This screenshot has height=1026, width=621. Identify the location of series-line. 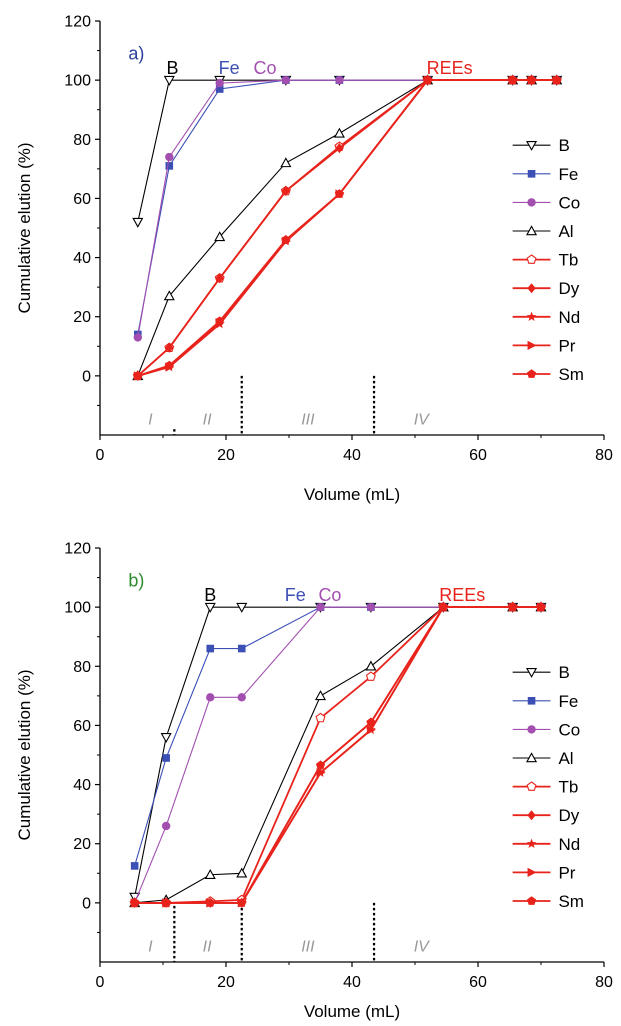
(347, 151).